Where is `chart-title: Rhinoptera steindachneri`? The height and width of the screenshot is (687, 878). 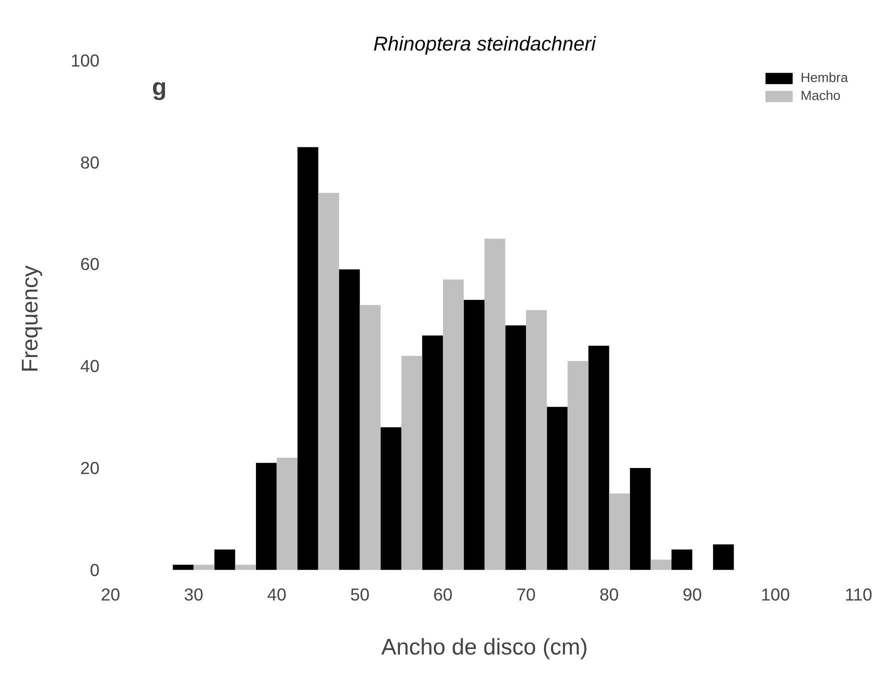 chart-title: Rhinoptera steindachneri is located at coordinates (484, 45).